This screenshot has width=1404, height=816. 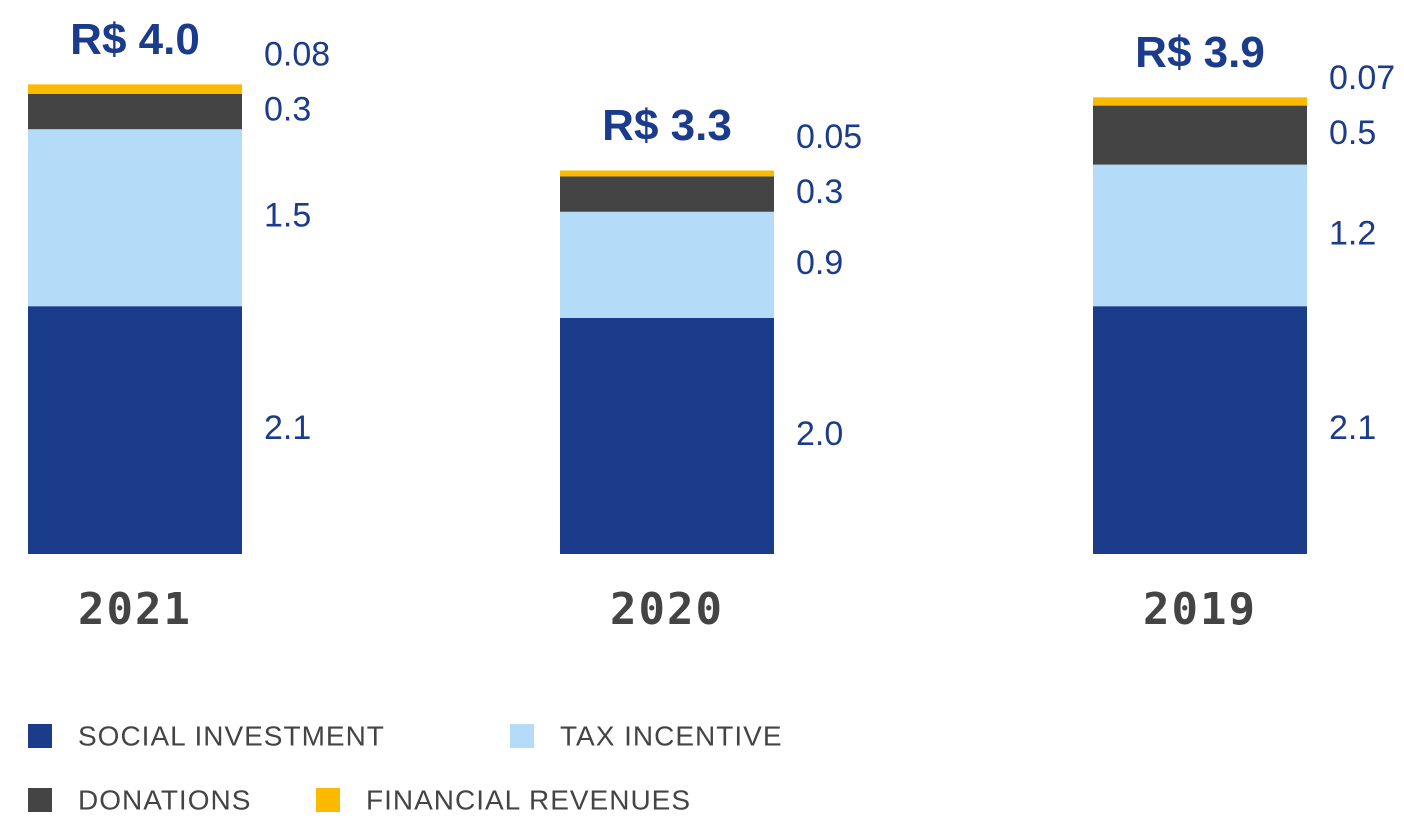 What do you see at coordinates (135, 609) in the screenshot?
I see `x-tick-label: 2021` at bounding box center [135, 609].